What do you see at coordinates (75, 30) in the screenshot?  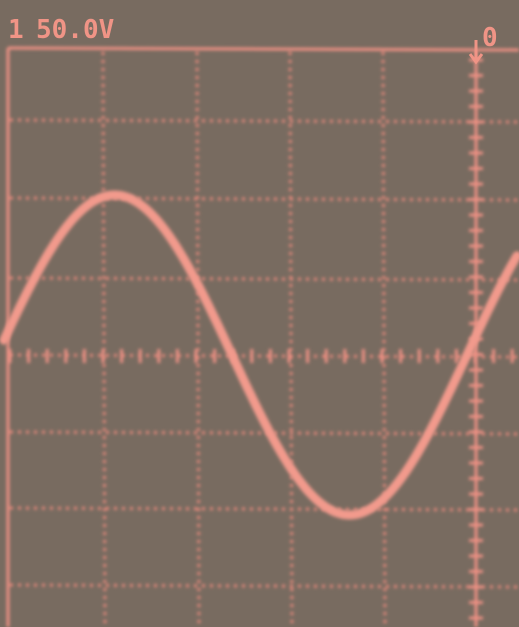 I see `scale-label: 50.0V` at bounding box center [75, 30].